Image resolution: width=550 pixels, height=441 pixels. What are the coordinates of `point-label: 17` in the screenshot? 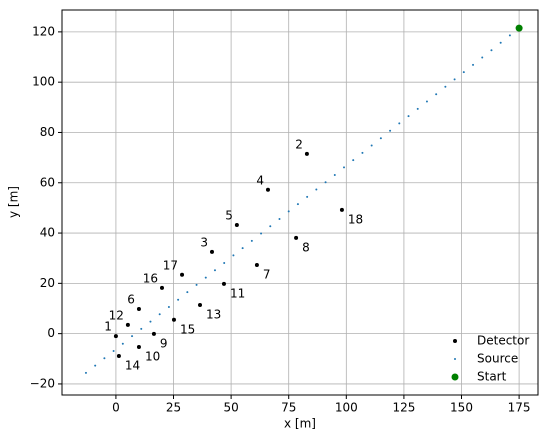 It's located at (170, 265).